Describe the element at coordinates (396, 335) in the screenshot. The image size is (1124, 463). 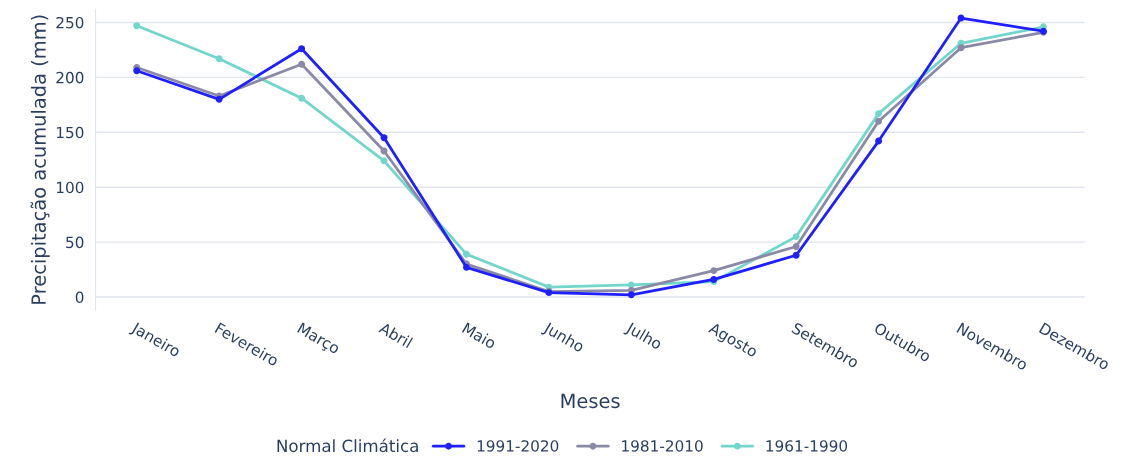
I see `x-tick-label: Abril` at that location.